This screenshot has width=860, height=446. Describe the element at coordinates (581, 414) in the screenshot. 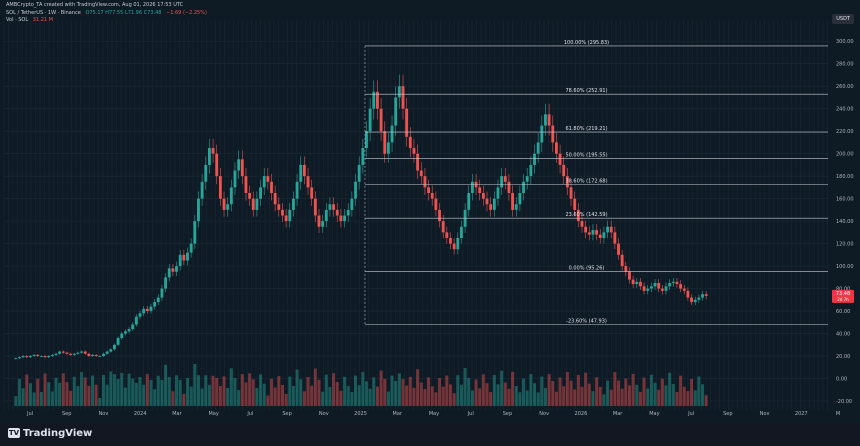

I see `x-tick-label: 2026` at that location.